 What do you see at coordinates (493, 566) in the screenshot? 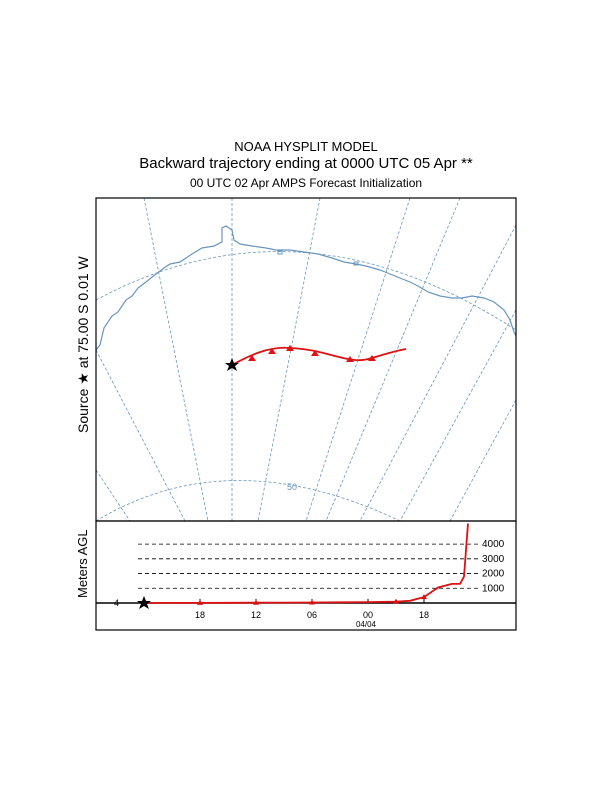
I see `altitude-tick-labels: 1000 2000 3000 4000` at bounding box center [493, 566].